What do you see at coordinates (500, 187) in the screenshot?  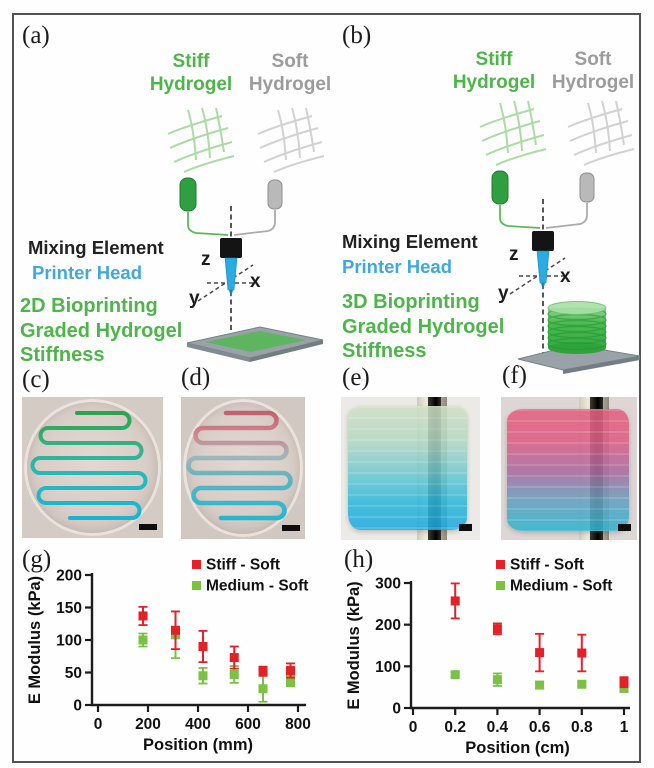 I see `stiff-syringe-icon` at bounding box center [500, 187].